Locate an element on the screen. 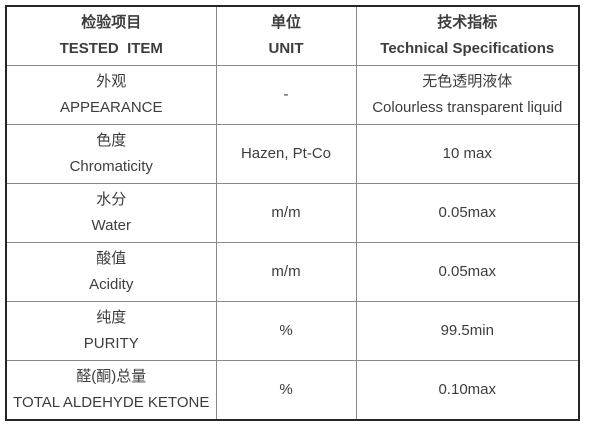 The width and height of the screenshot is (615, 427). header-unit: 单位 UNIT is located at coordinates (286, 35).